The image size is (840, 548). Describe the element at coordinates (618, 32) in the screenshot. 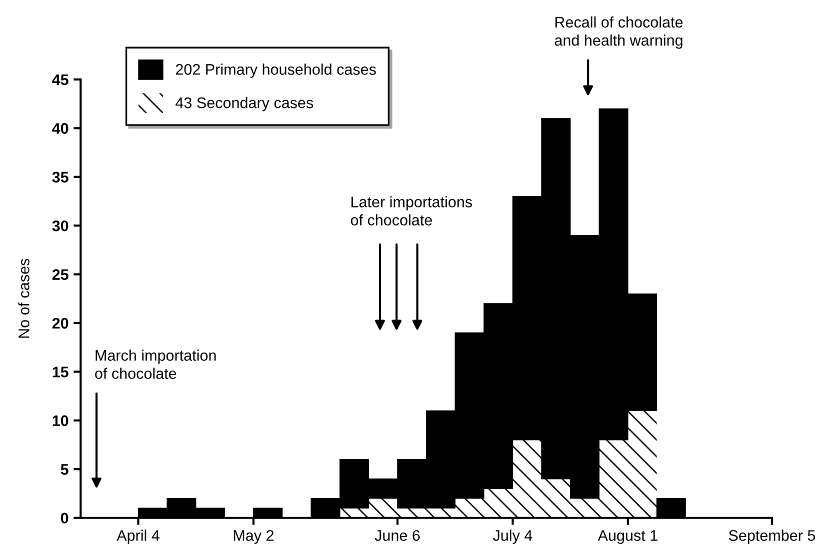

I see `text: Recall of chocolate and health warning` at that location.